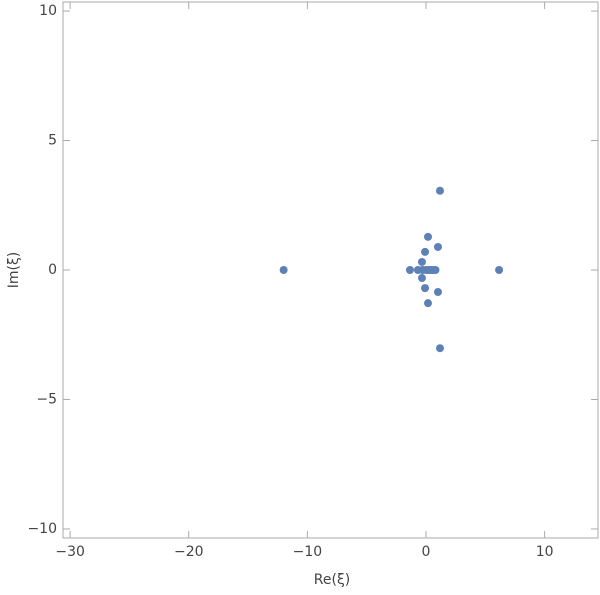 Image resolution: width=600 pixels, height=595 pixels. What do you see at coordinates (52, 141) in the screenshot?
I see `y-tick-label: 5` at bounding box center [52, 141].